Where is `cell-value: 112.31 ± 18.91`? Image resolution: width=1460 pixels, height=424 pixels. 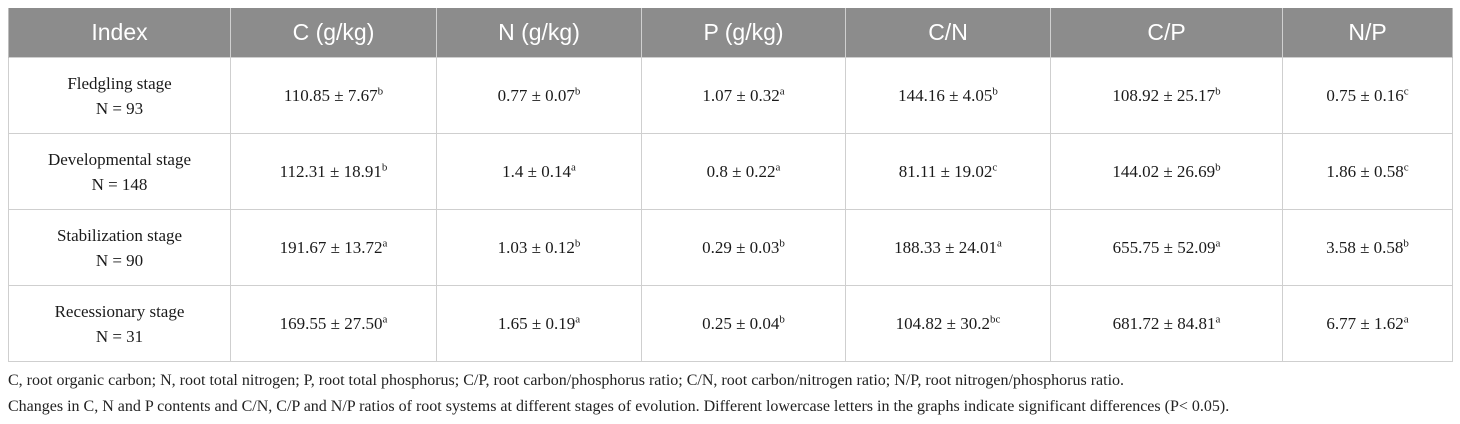
cell-value: 112.31 ± 18.91 is located at coordinates (330, 171).